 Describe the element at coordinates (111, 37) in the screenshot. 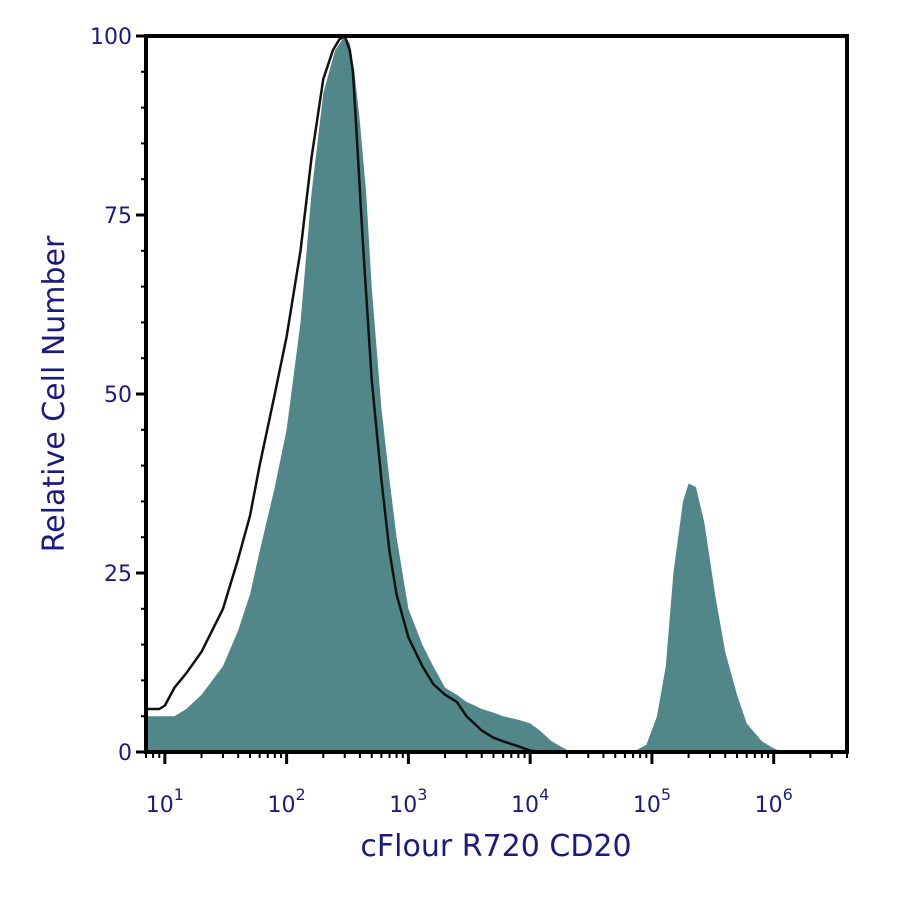

I see `y-tick-label: 100` at that location.